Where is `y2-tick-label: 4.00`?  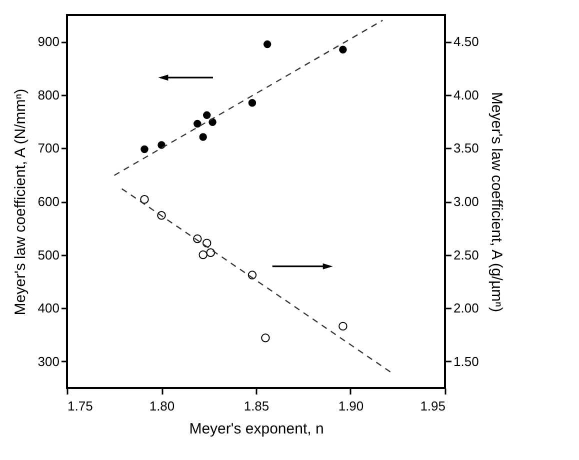
y2-tick-label: 4.00 is located at coordinates (466, 94).